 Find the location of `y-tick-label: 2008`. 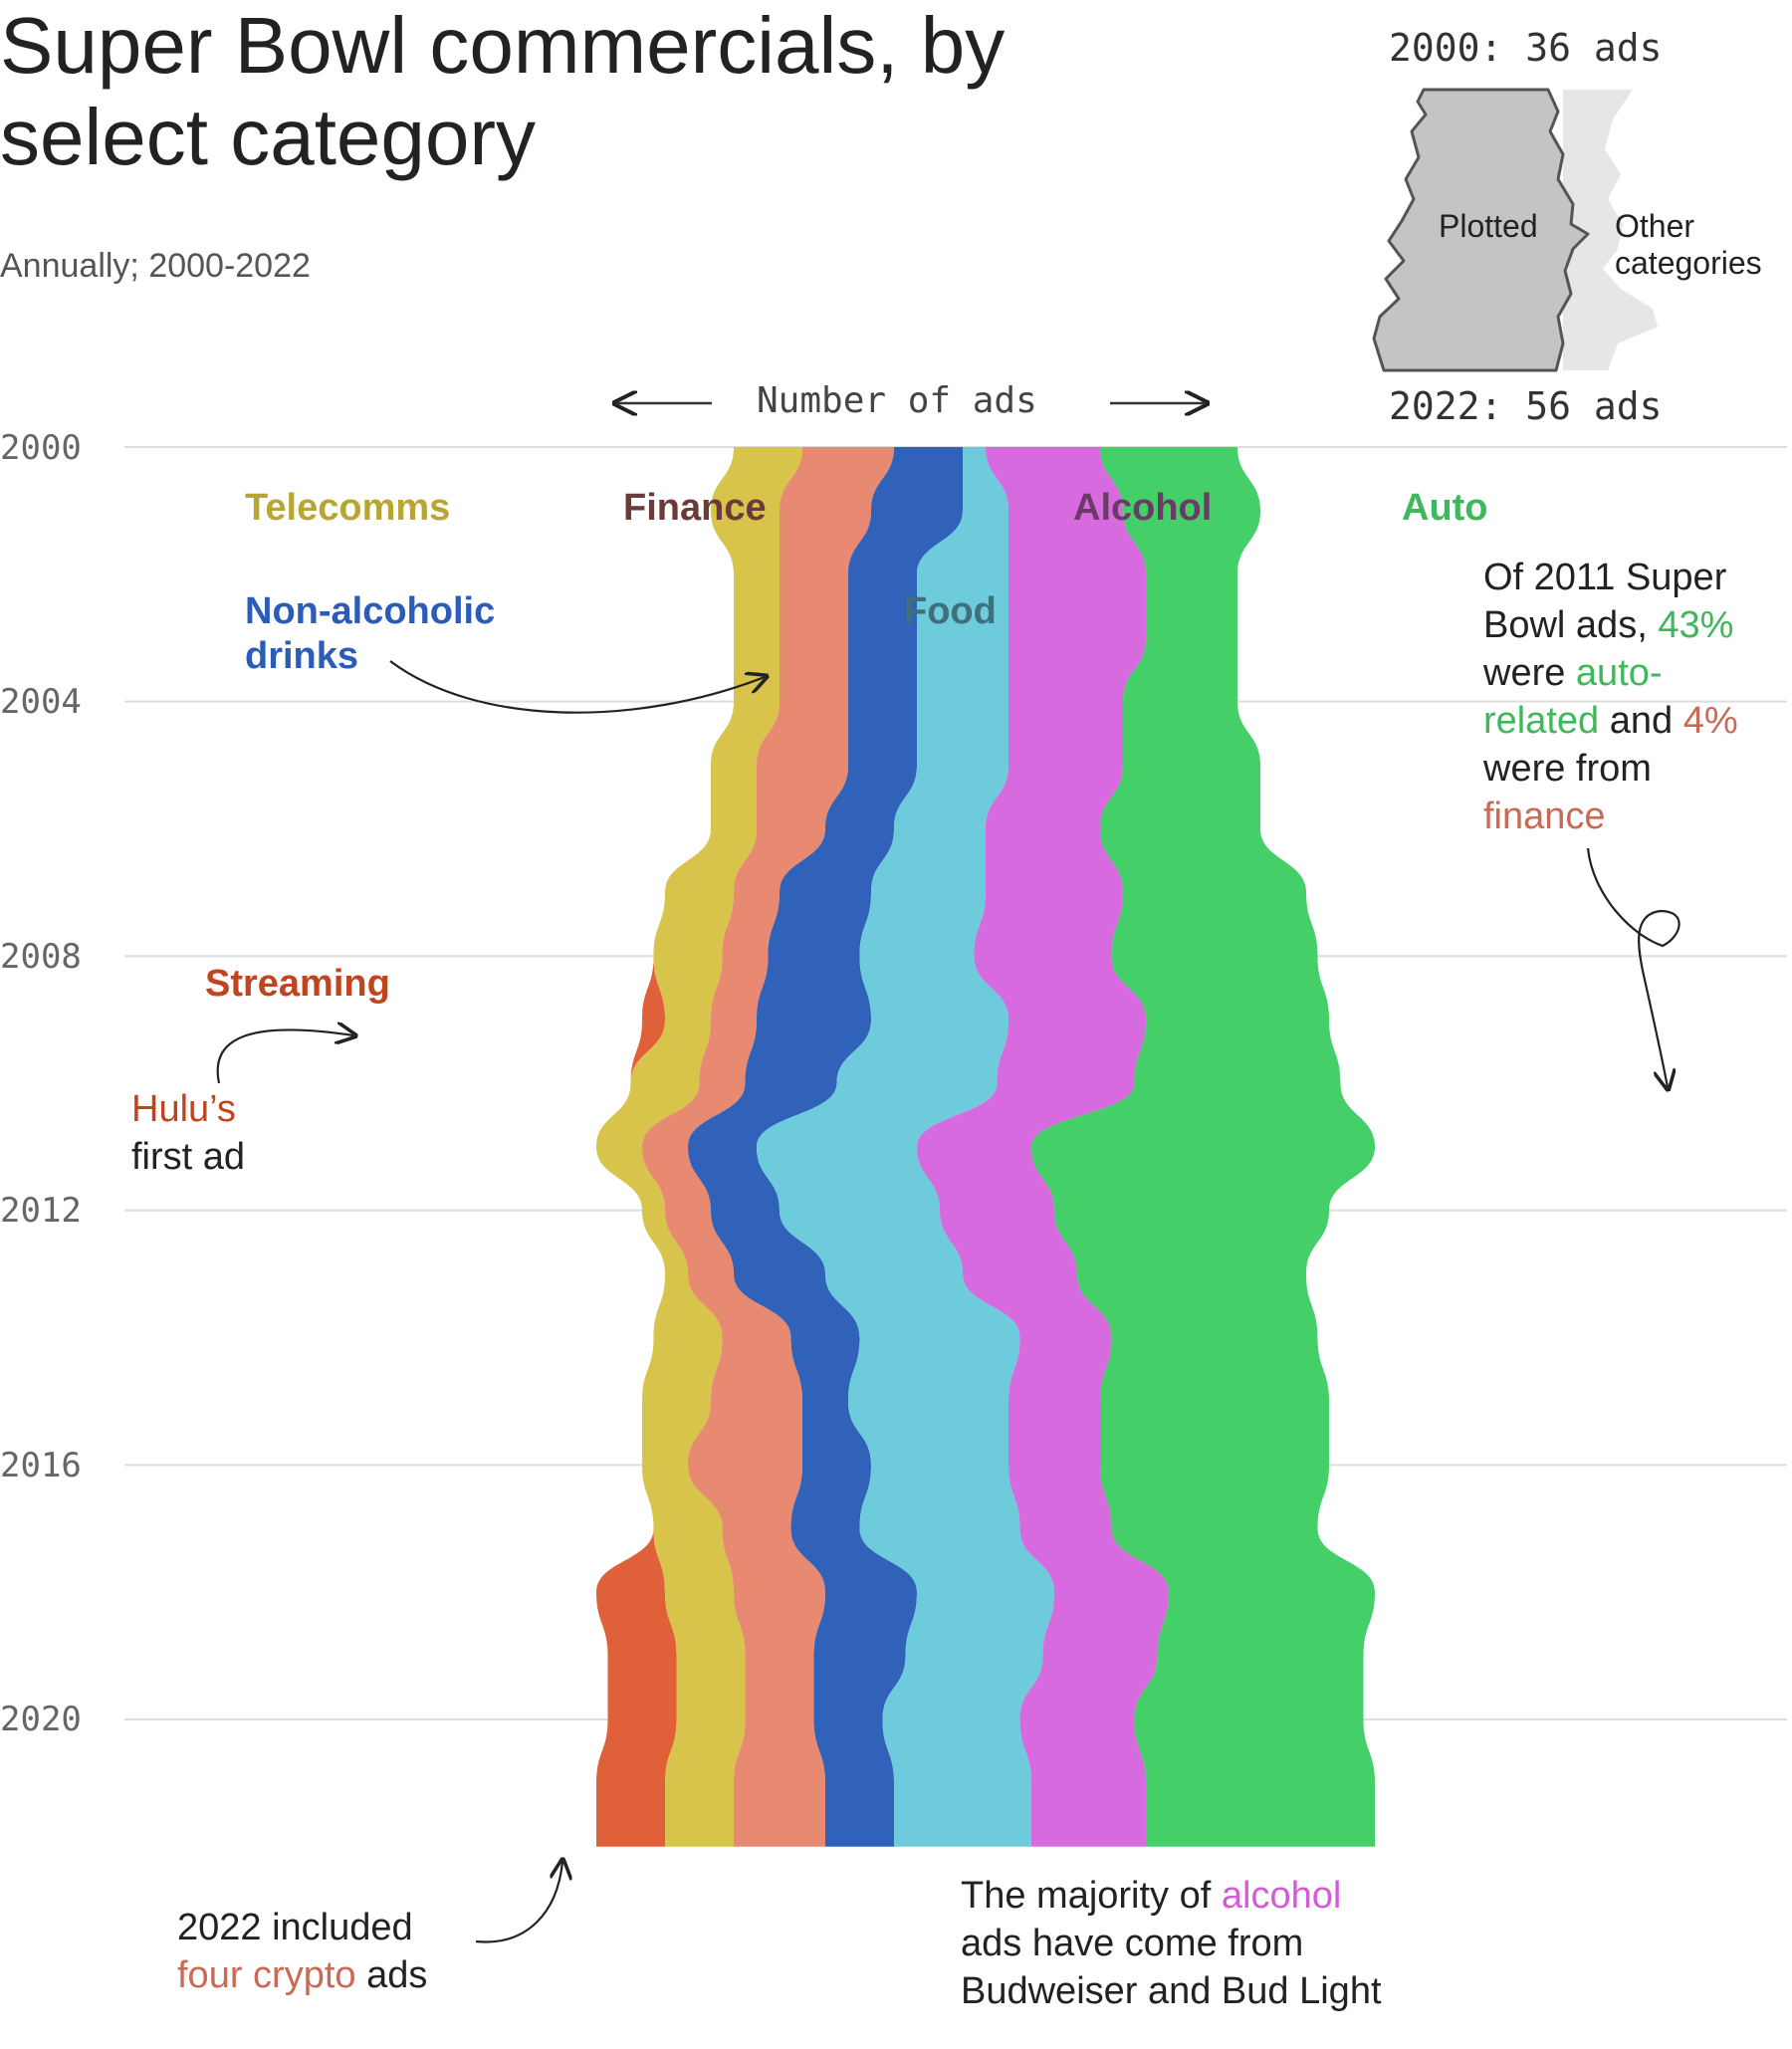

y-tick-label: 2008 is located at coordinates (41, 957).